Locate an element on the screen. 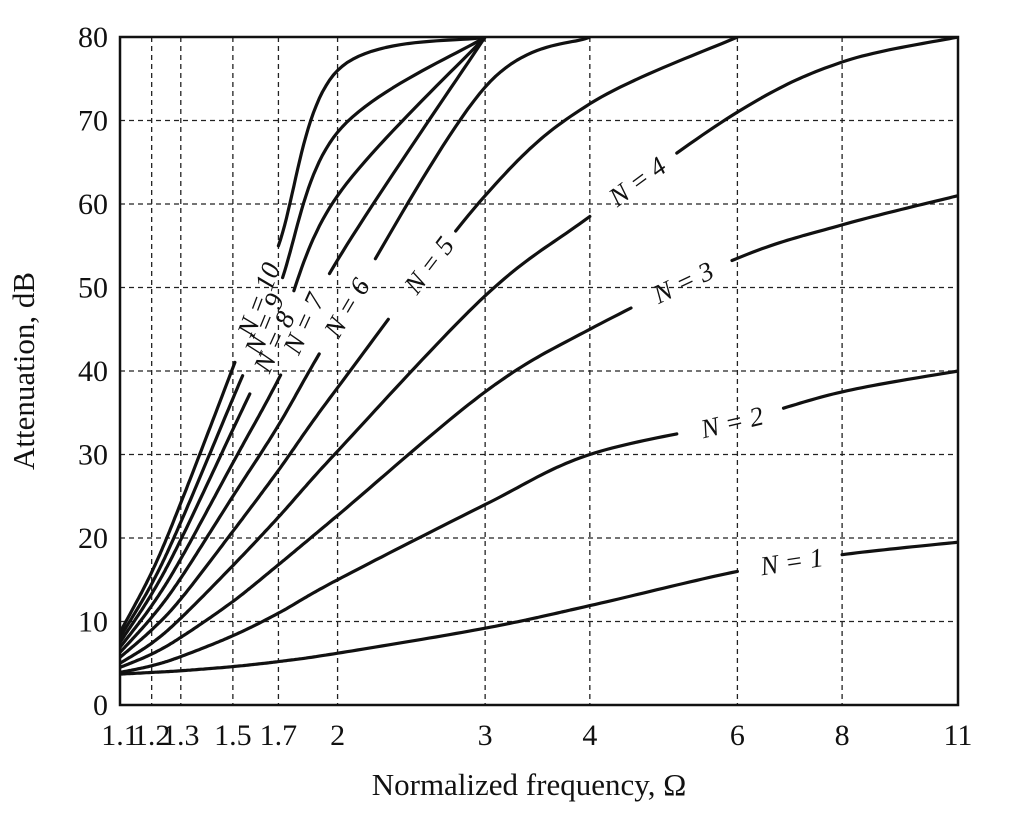  x-tick-label: 4 is located at coordinates (589, 735).